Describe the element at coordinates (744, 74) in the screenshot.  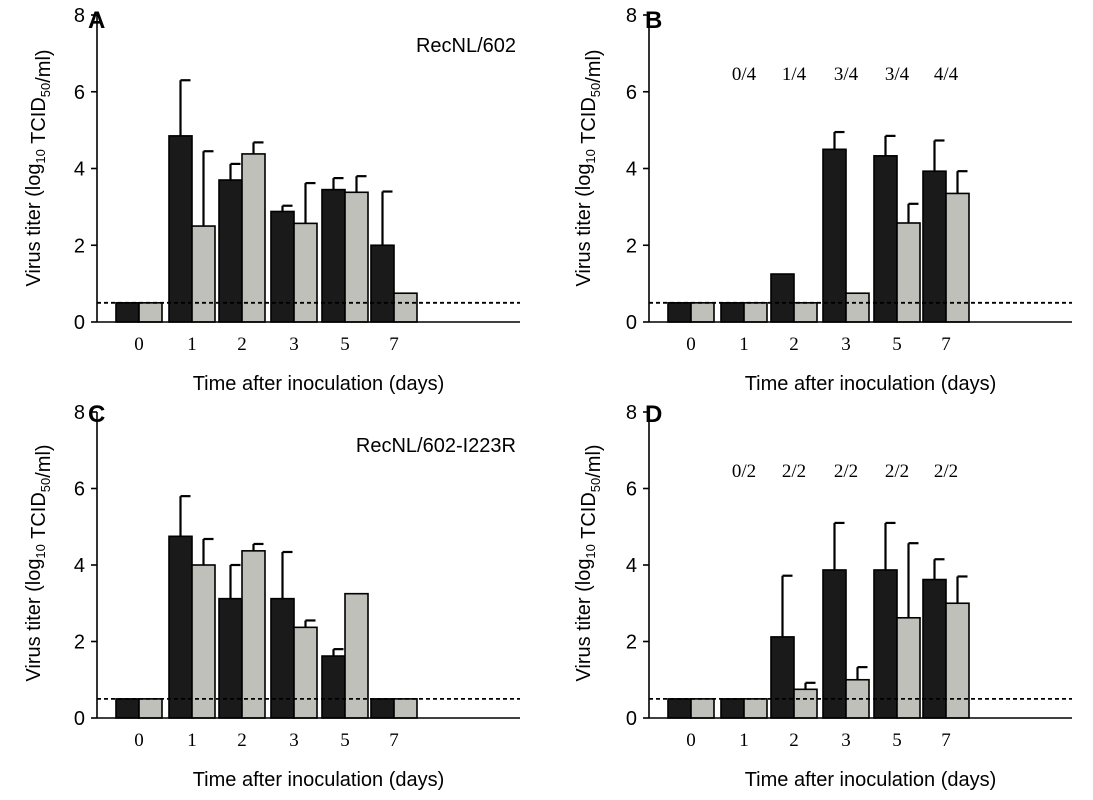
I see `fraction-label: 0/4` at that location.